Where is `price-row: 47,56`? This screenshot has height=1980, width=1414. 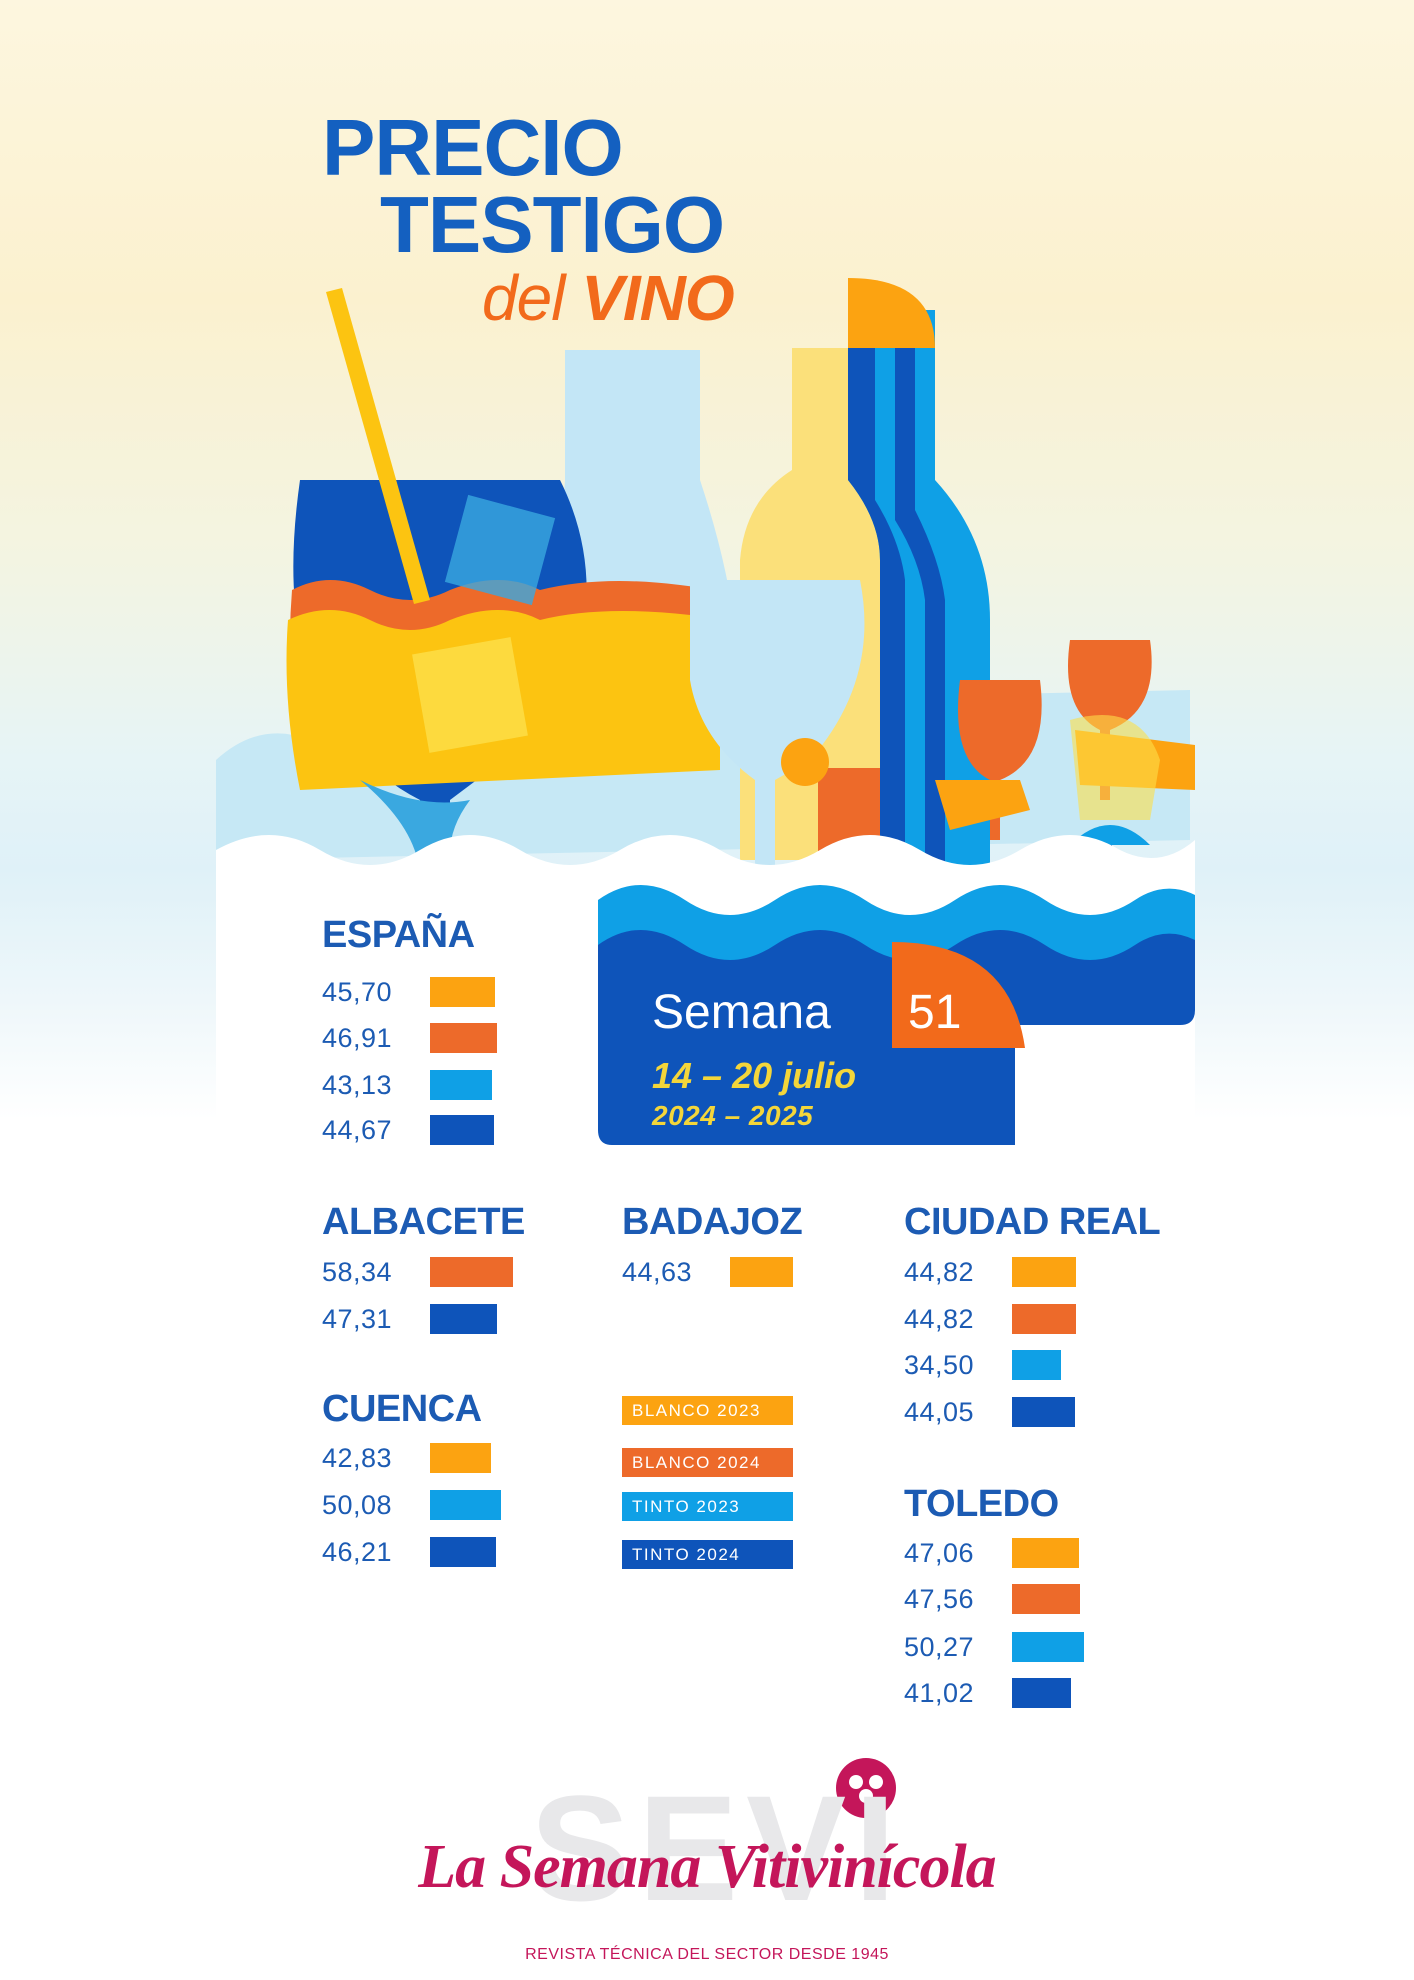 price-row: 47,56 is located at coordinates (992, 1599).